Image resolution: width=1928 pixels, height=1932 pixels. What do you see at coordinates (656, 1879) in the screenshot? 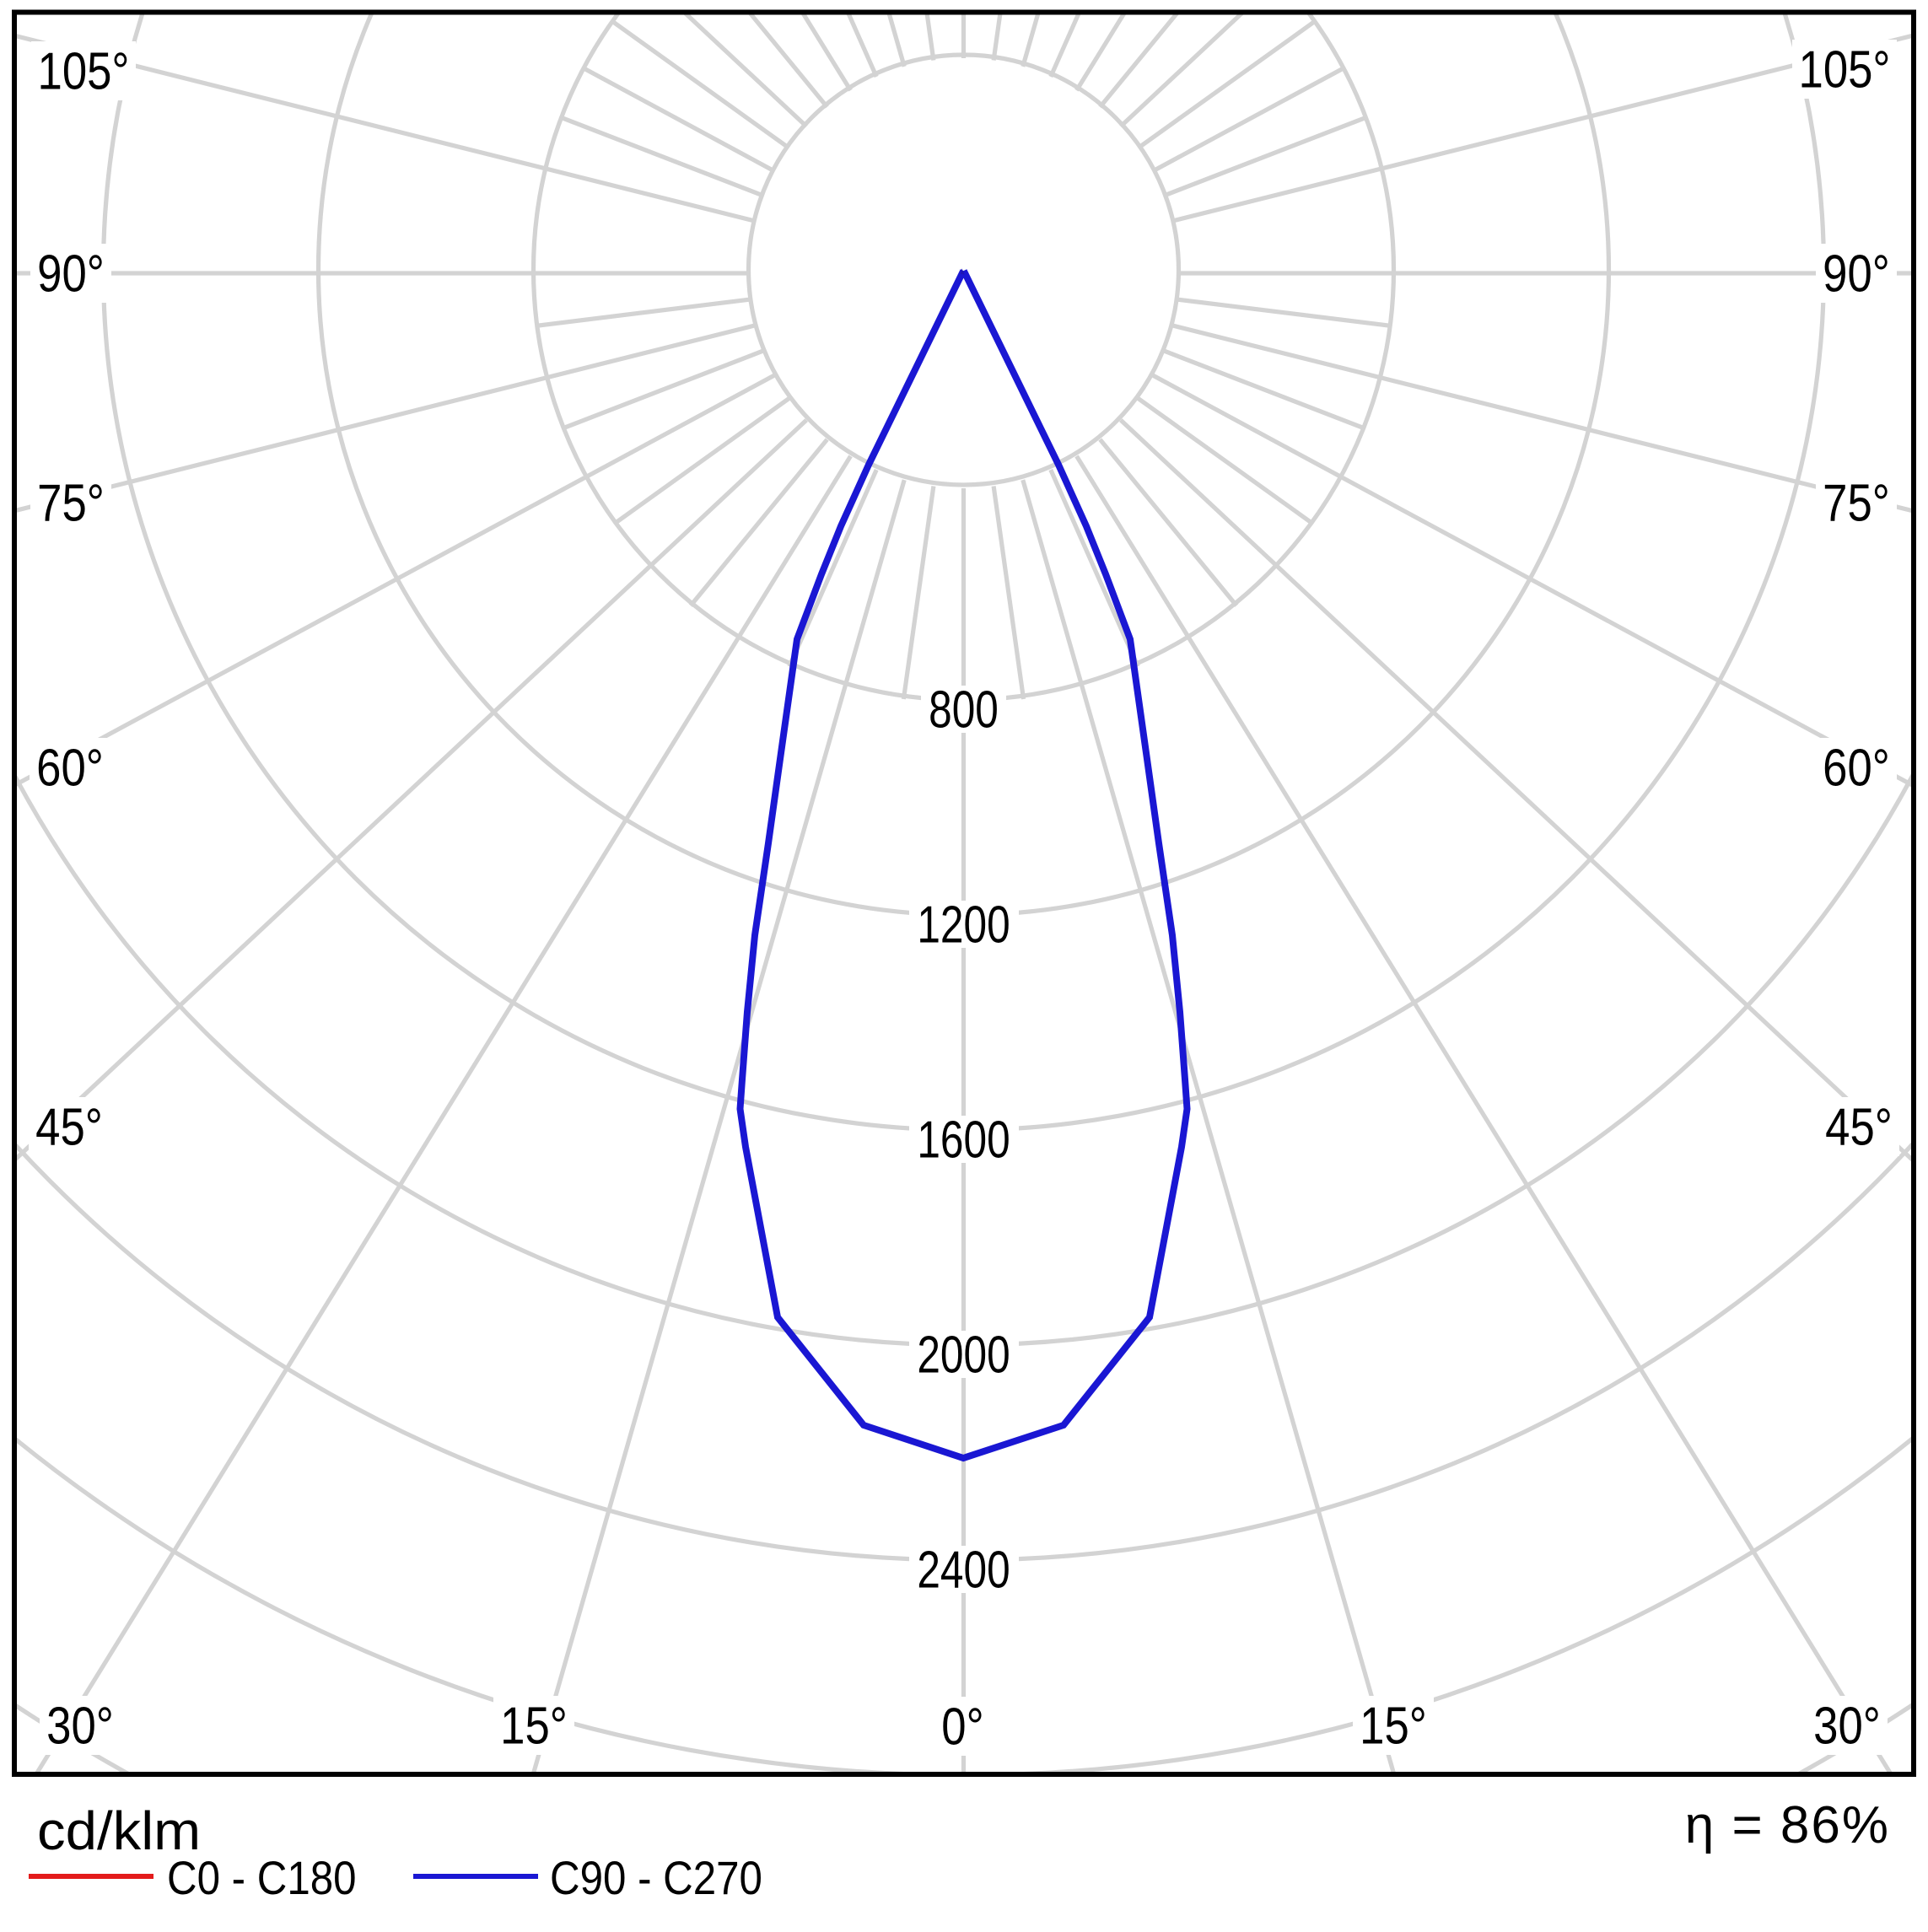
I see `svg-text: C90 - C270` at bounding box center [656, 1879].